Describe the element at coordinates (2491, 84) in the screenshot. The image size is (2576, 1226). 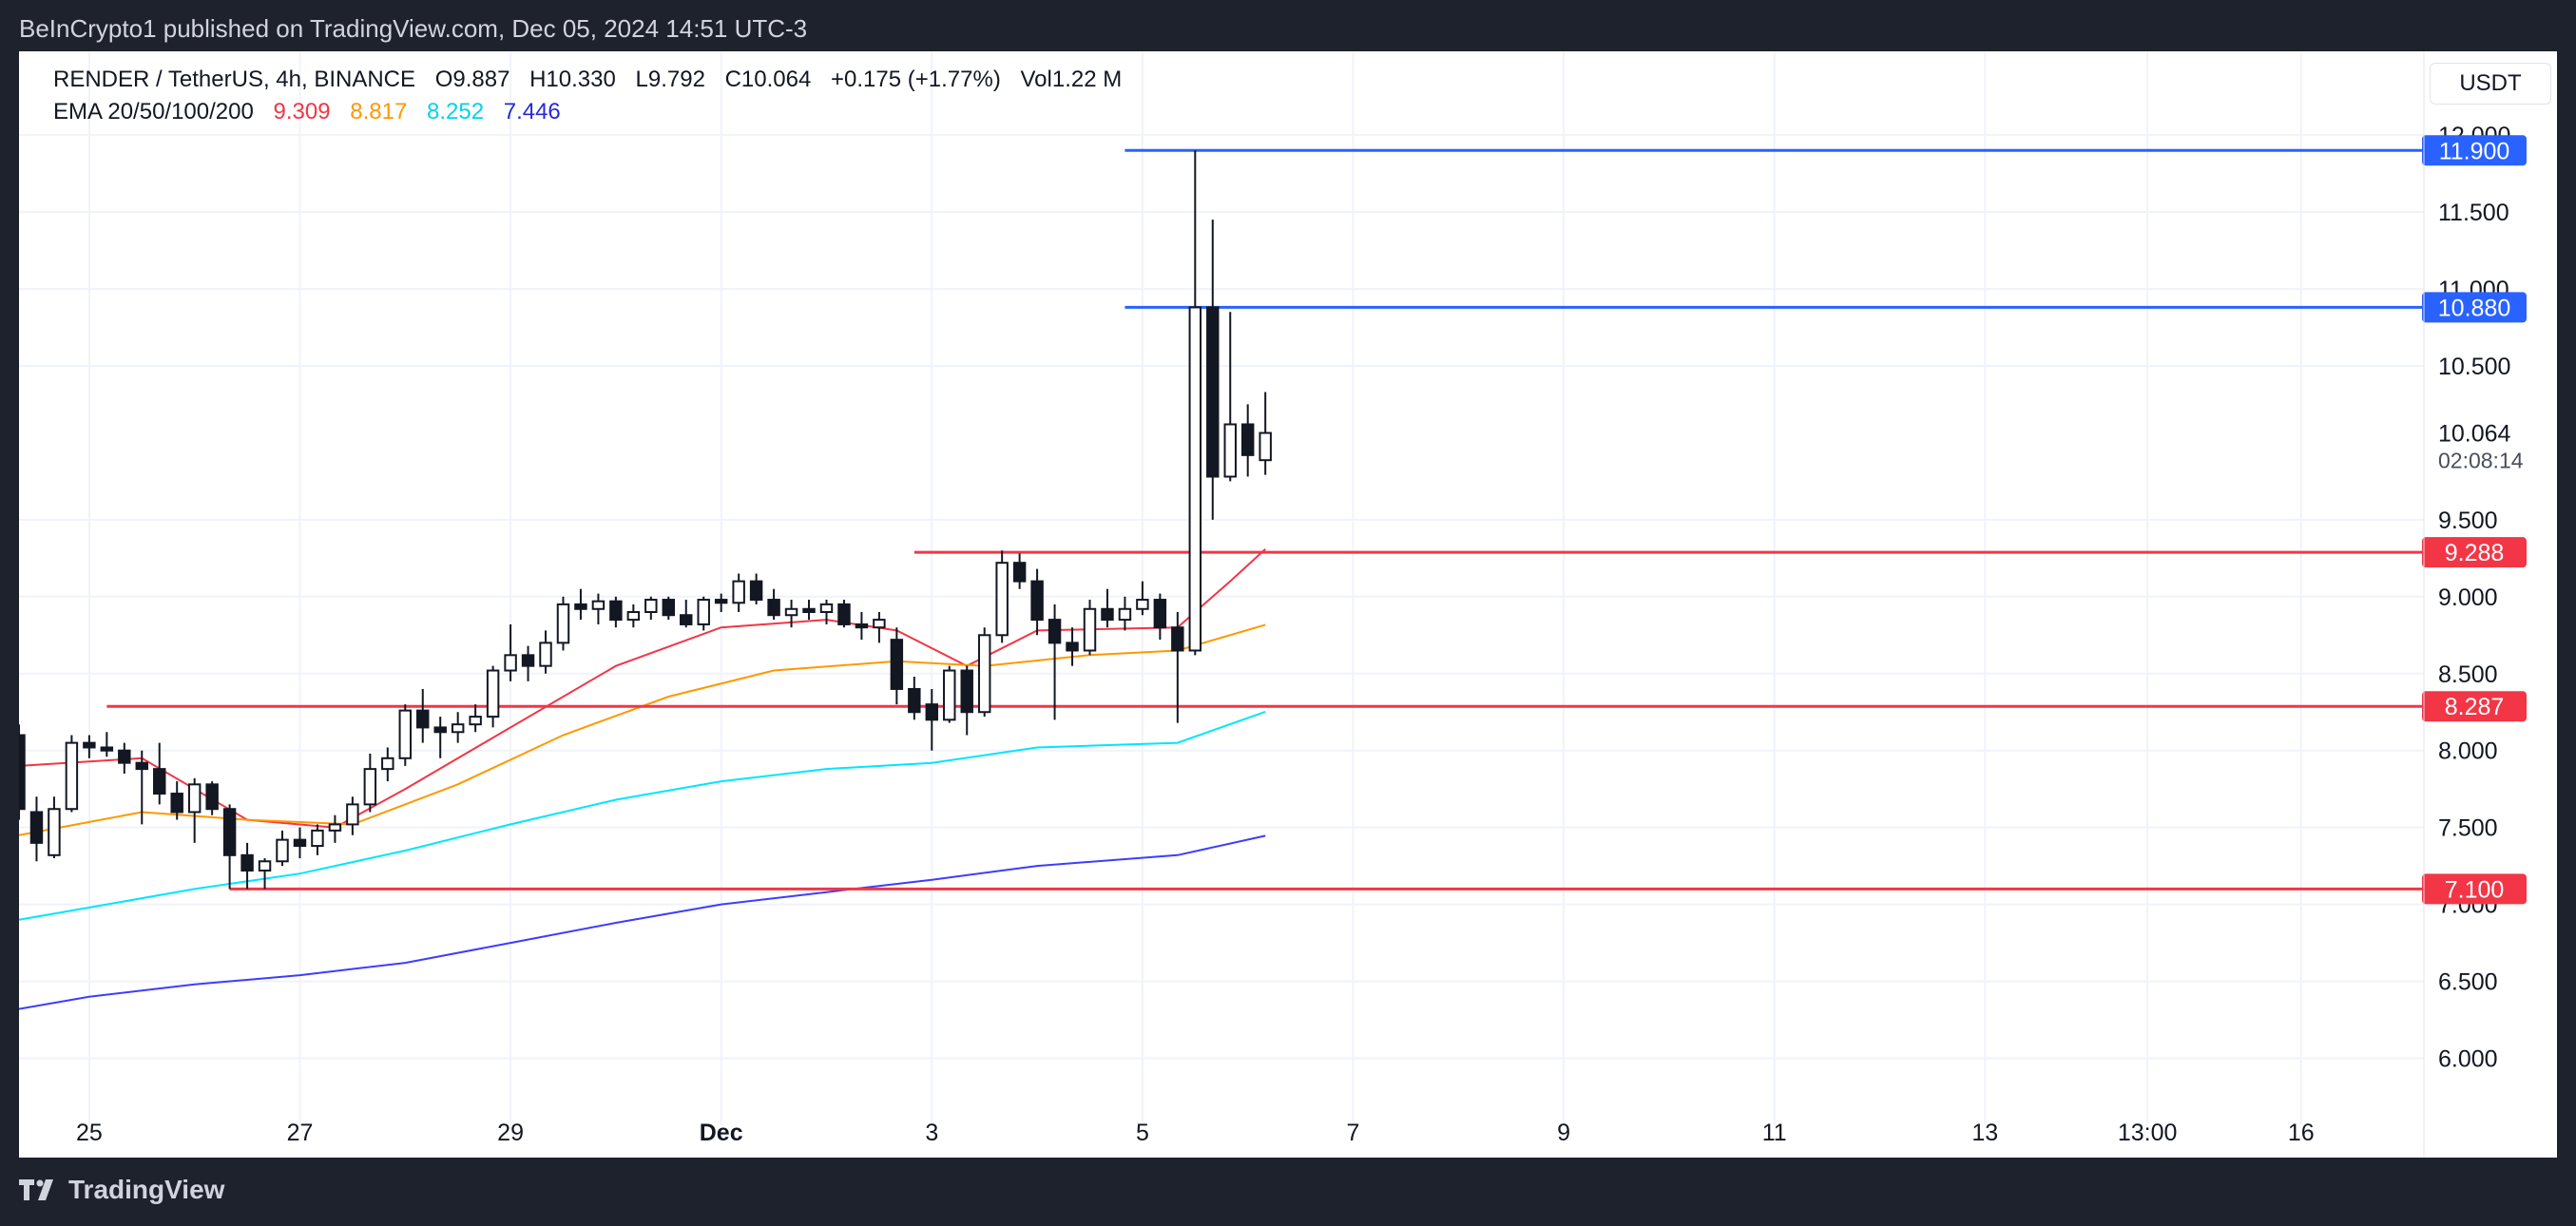
I see `currency-button: USDT` at that location.